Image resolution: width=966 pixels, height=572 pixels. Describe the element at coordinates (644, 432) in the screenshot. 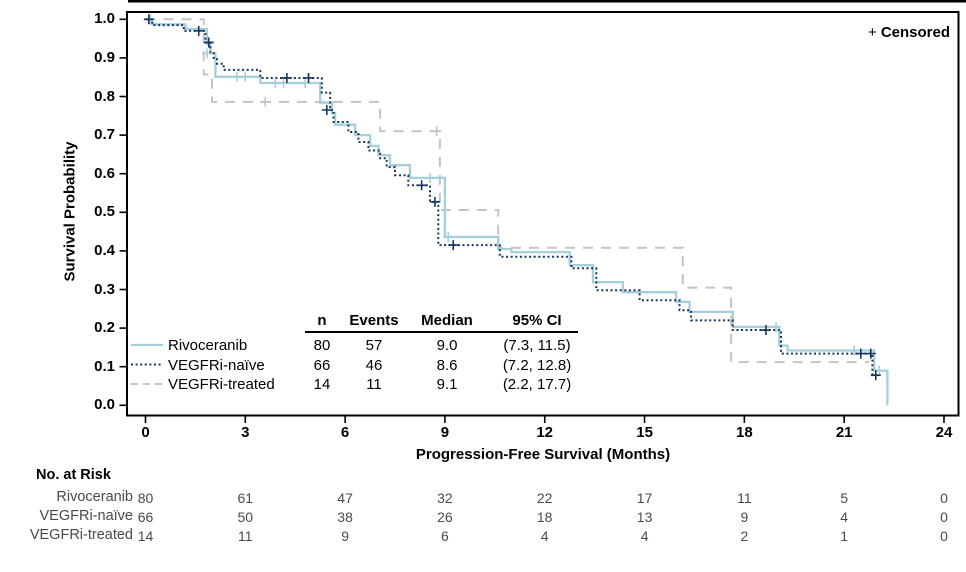

I see `x-tick-label: 15` at that location.